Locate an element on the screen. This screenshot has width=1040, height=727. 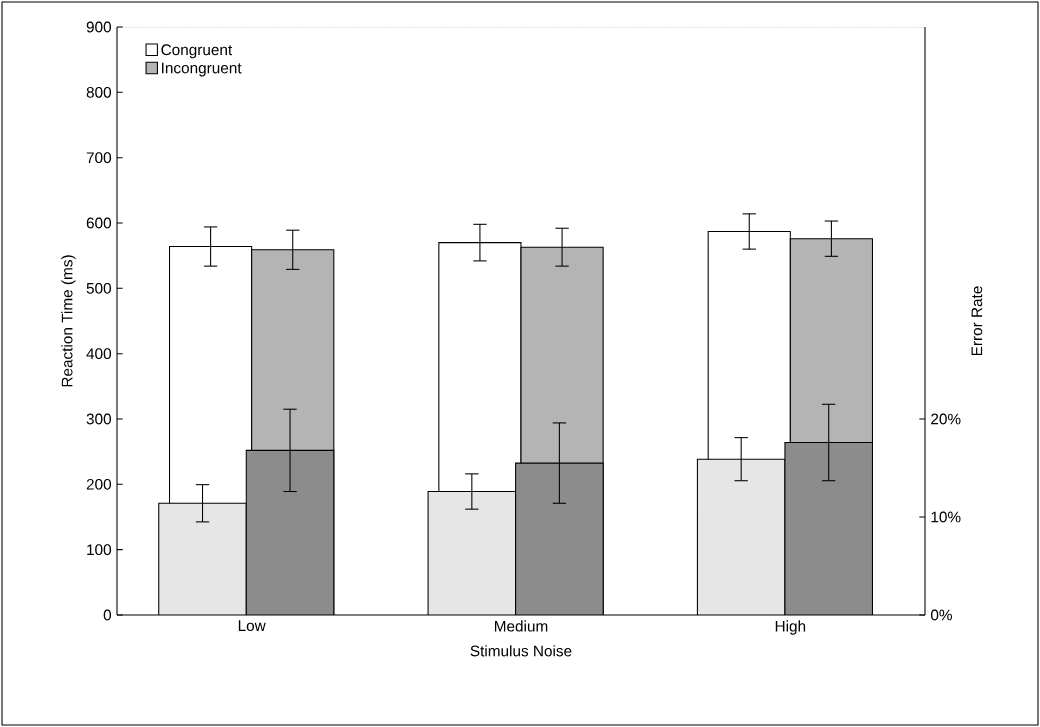
y2-axis-title: Error Rate is located at coordinates (977, 321).